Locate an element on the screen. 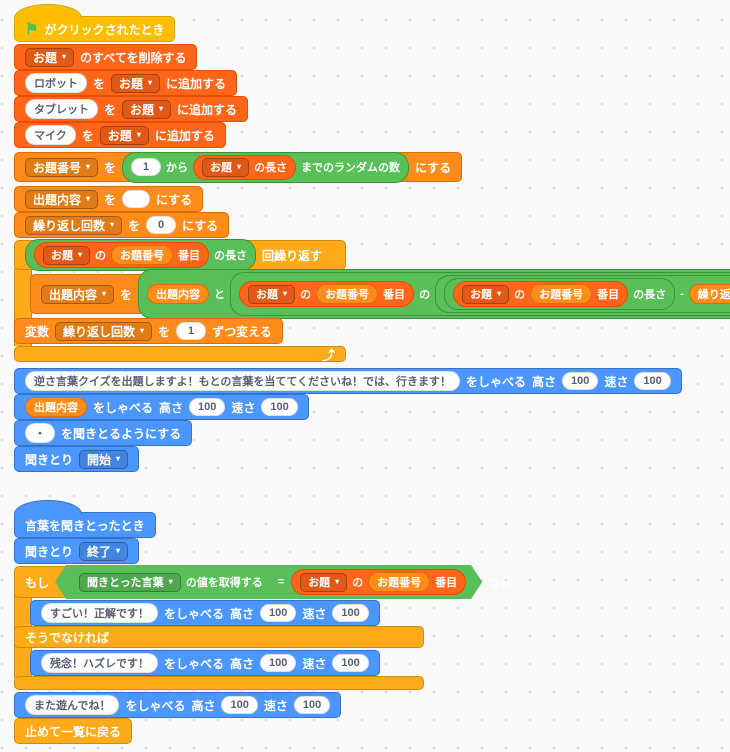 The height and width of the screenshot is (752, 730). set-variable-block: 繰り返し回数 ▾ を 0 にする is located at coordinates (122, 225).